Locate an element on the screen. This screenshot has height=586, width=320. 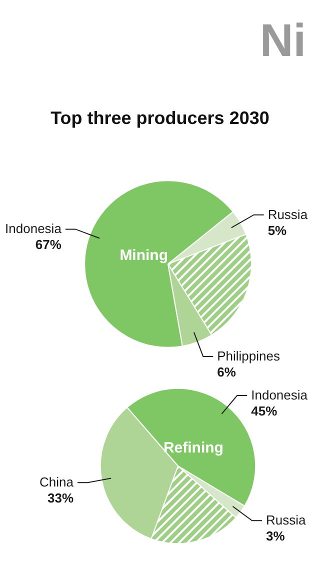
text: Mining is located at coordinates (144, 255).